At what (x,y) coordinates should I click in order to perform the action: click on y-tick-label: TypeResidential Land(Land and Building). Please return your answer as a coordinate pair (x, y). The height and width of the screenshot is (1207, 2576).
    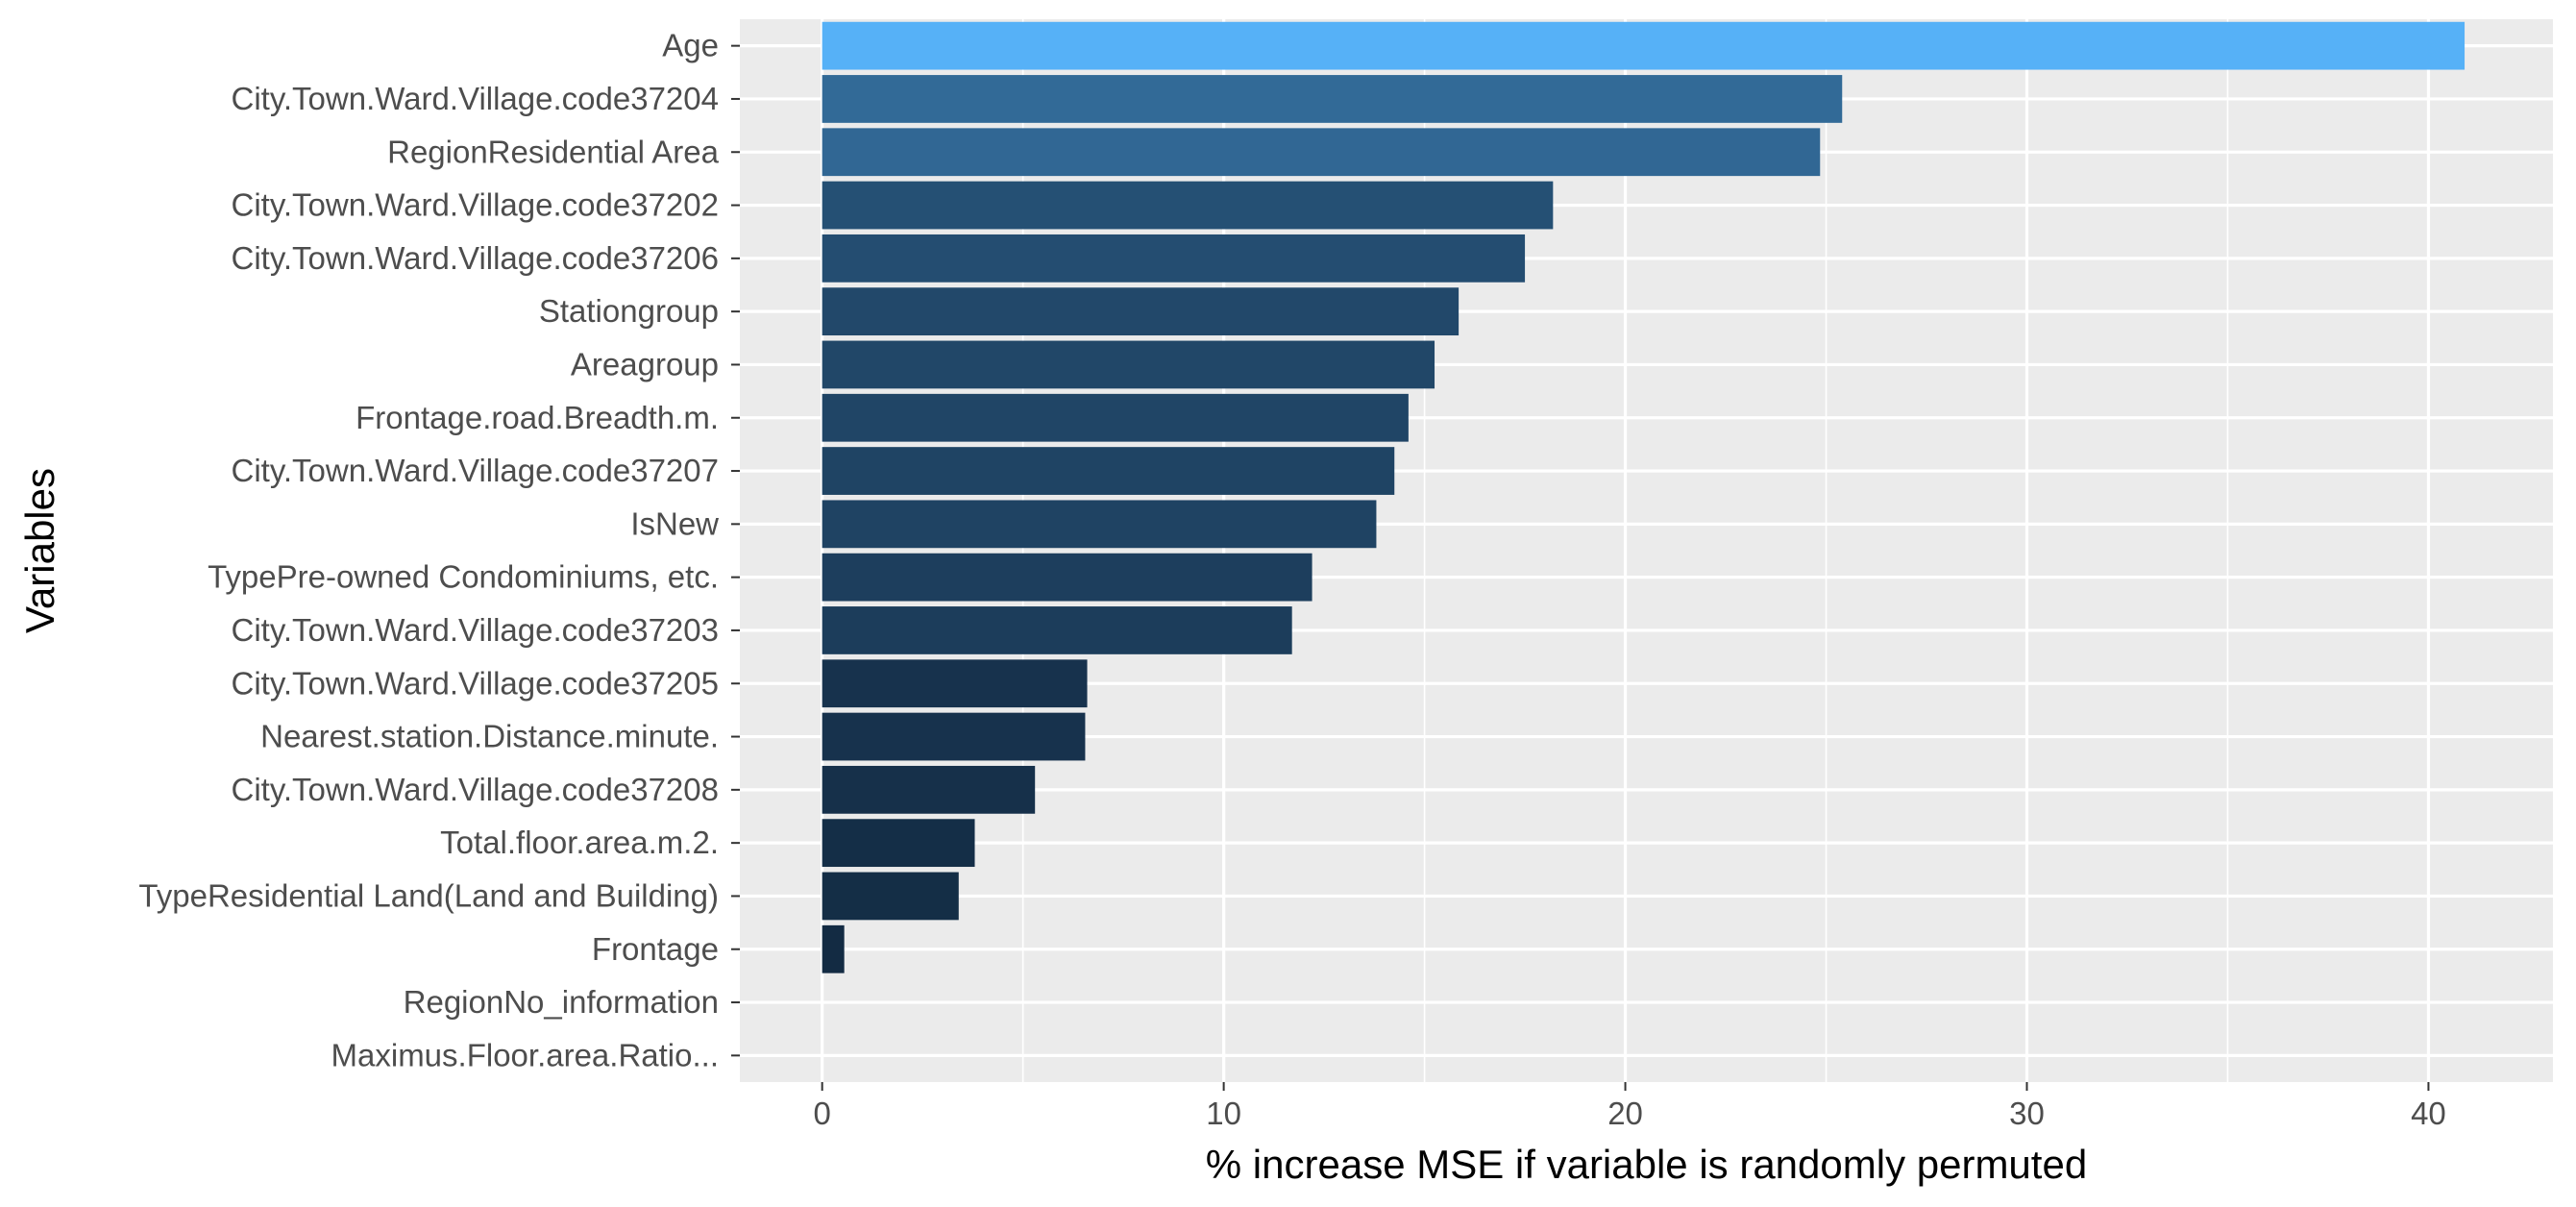
    Looking at the image, I should click on (428, 895).